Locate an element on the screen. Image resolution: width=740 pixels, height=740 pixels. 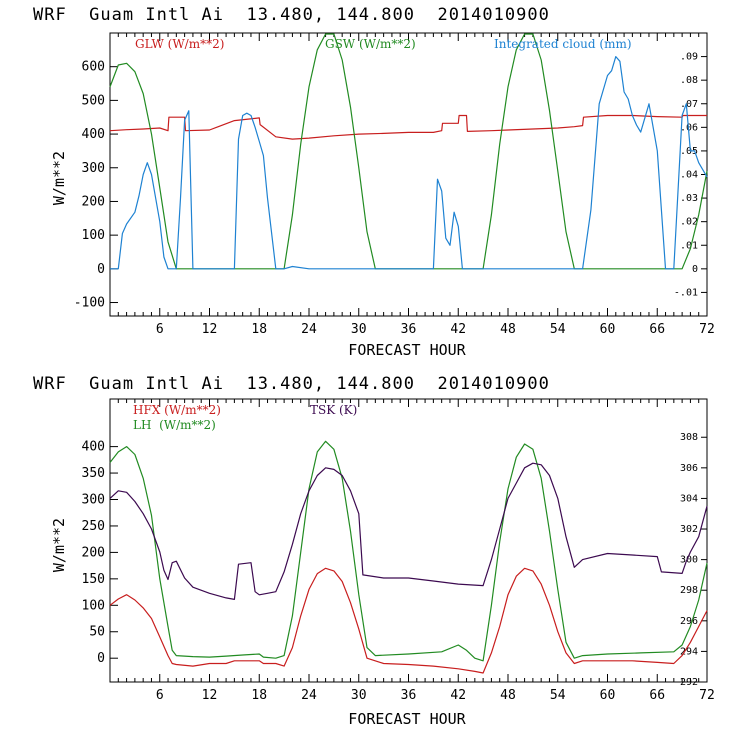
bottom-x-tick-label: 60 is located at coordinates (608, 695).